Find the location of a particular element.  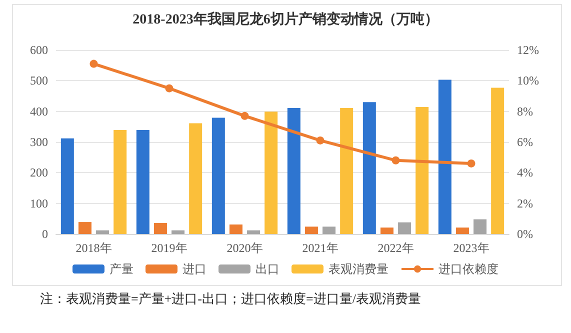

y-tick-label: 0 is located at coordinates (45, 234).